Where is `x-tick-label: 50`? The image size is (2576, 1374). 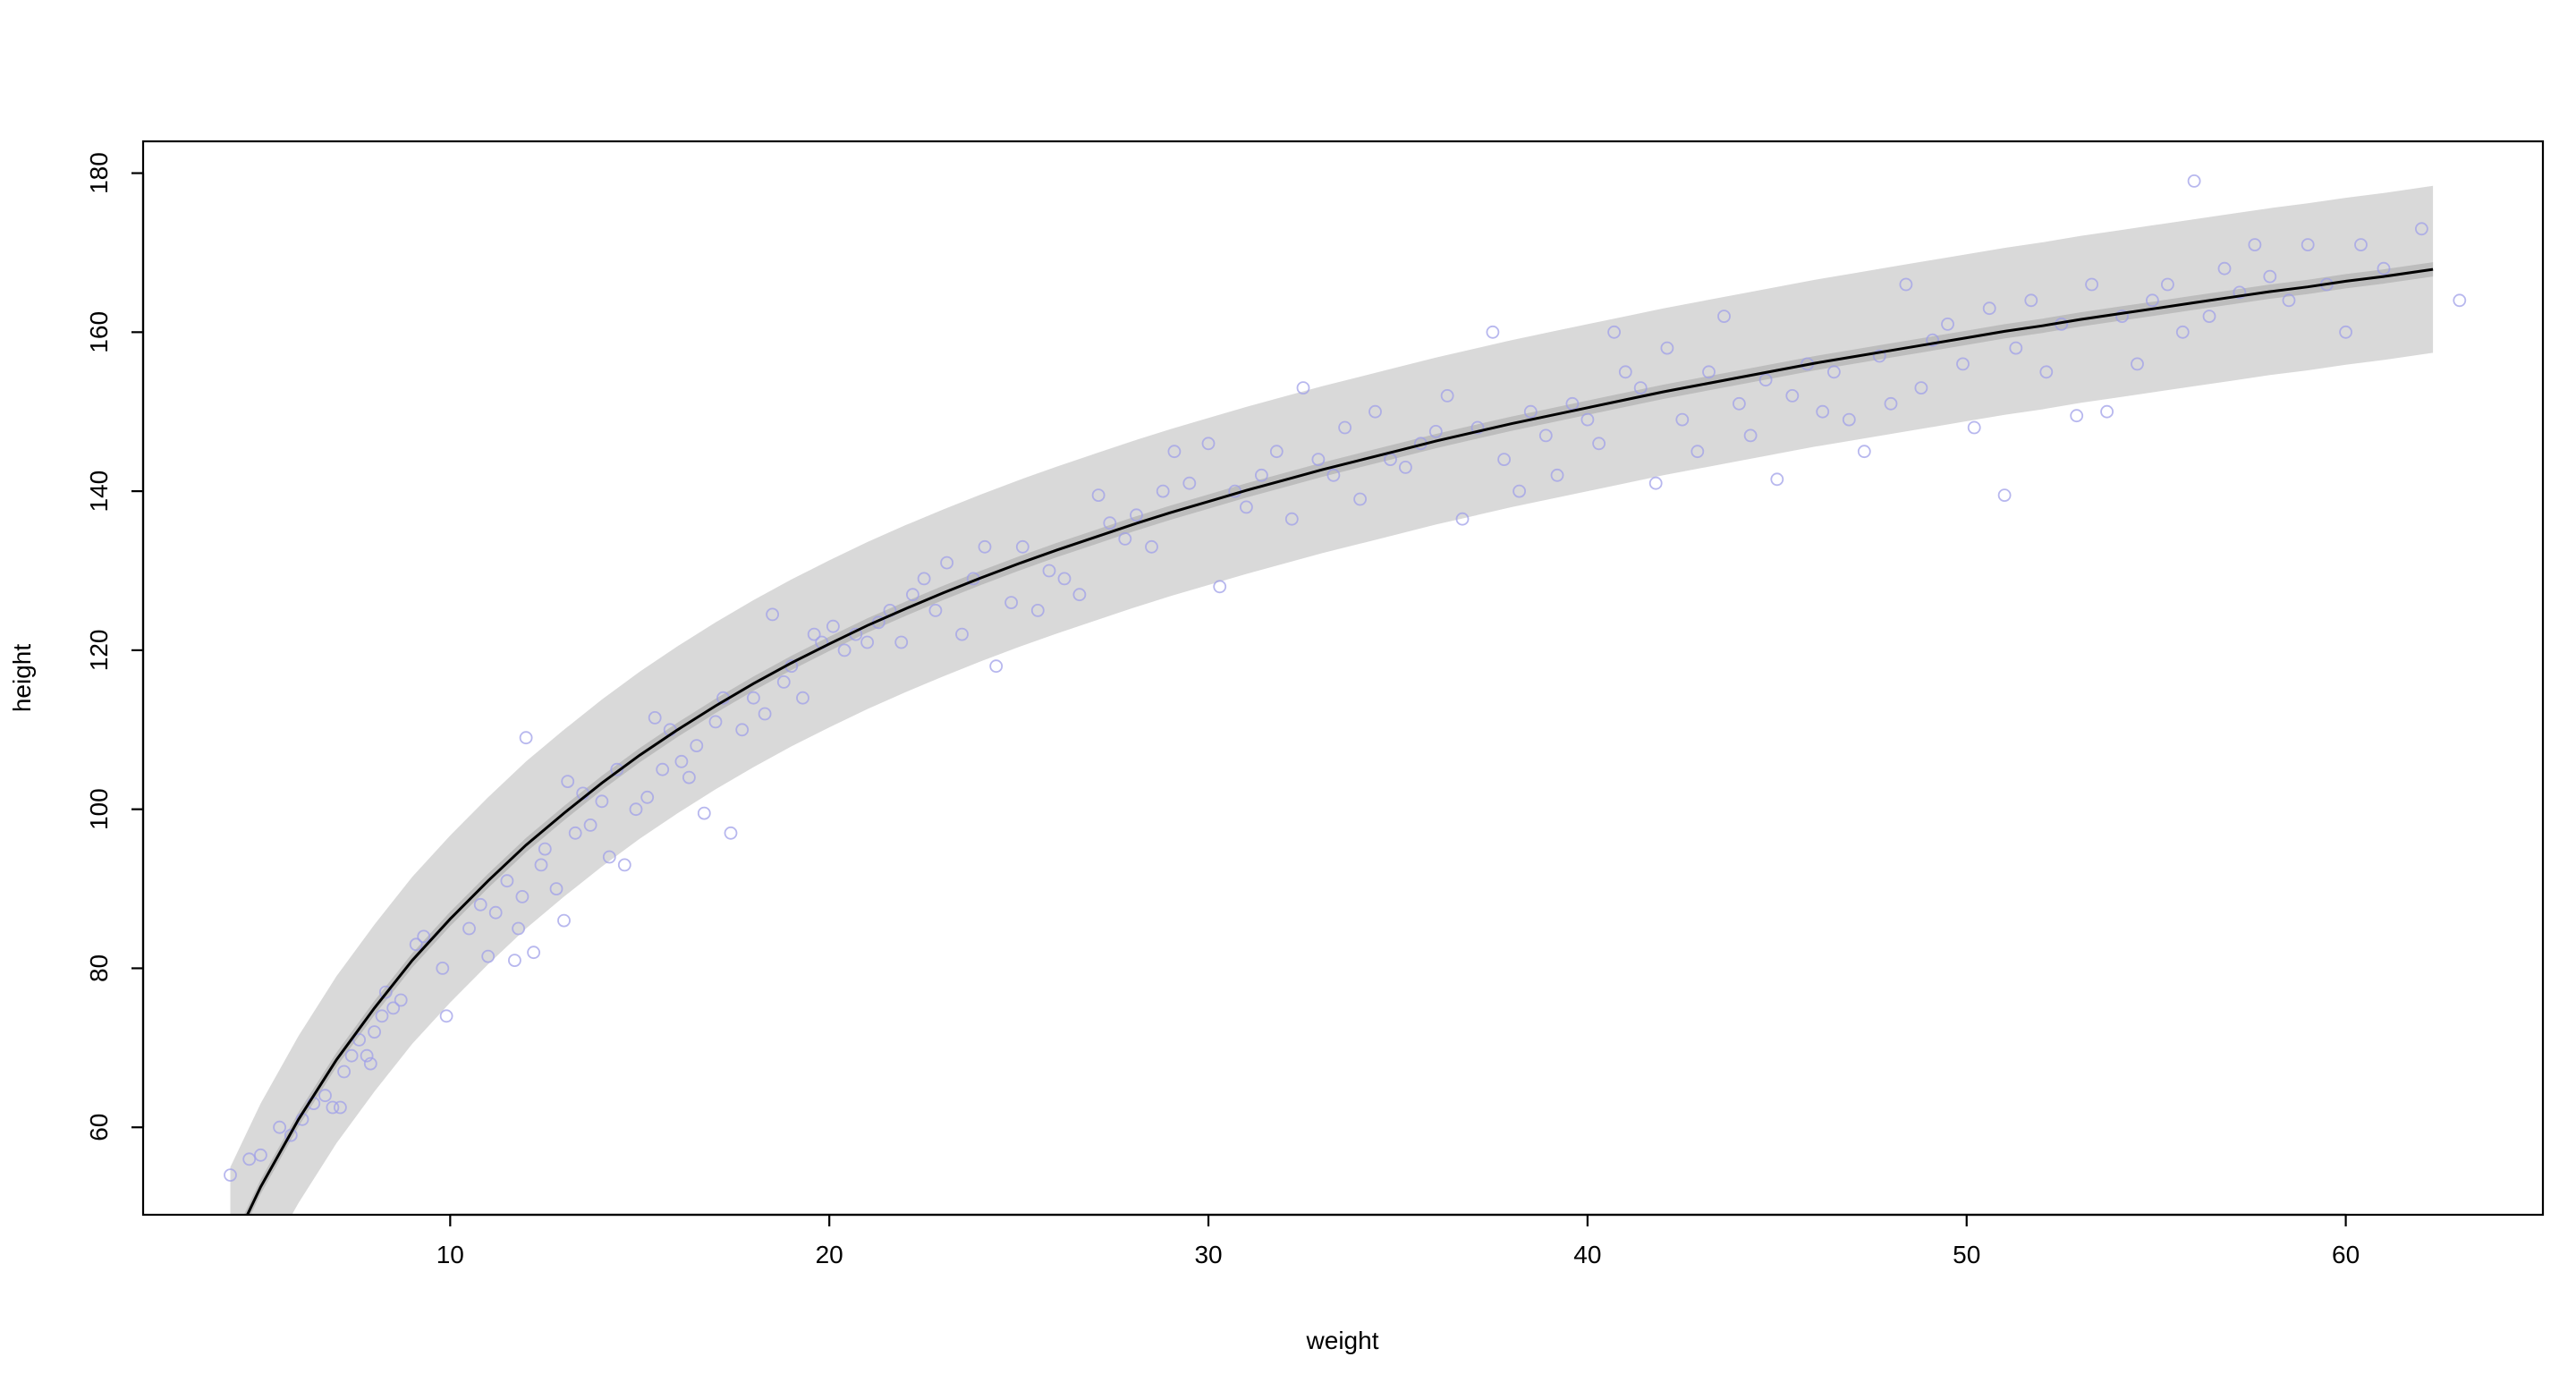
x-tick-label: 50 is located at coordinates (1966, 1254).